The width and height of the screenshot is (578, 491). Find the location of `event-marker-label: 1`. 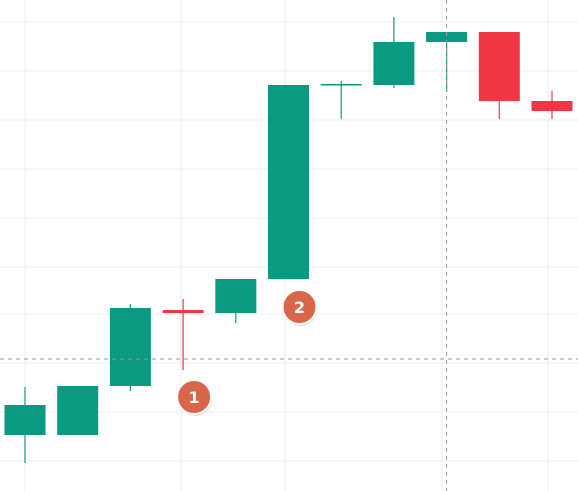

event-marker-label: 1 is located at coordinates (194, 397).